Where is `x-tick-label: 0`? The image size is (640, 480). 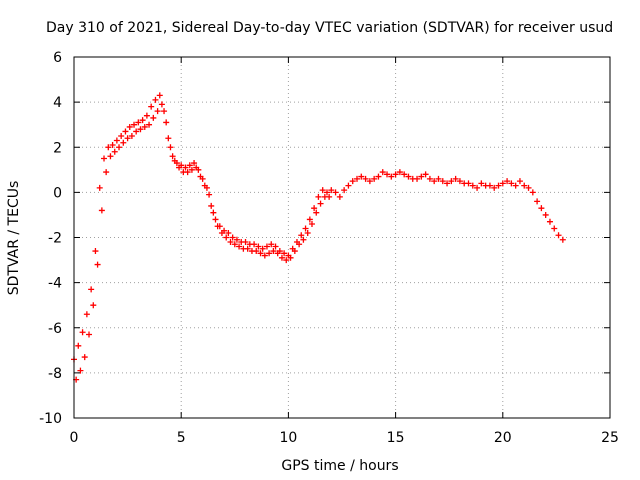
x-tick-label: 0 is located at coordinates (74, 438).